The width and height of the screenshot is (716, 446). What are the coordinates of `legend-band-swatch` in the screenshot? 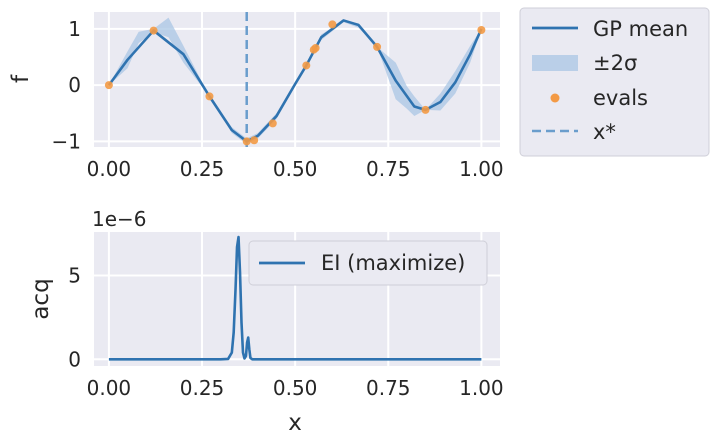 It's located at (555, 63).